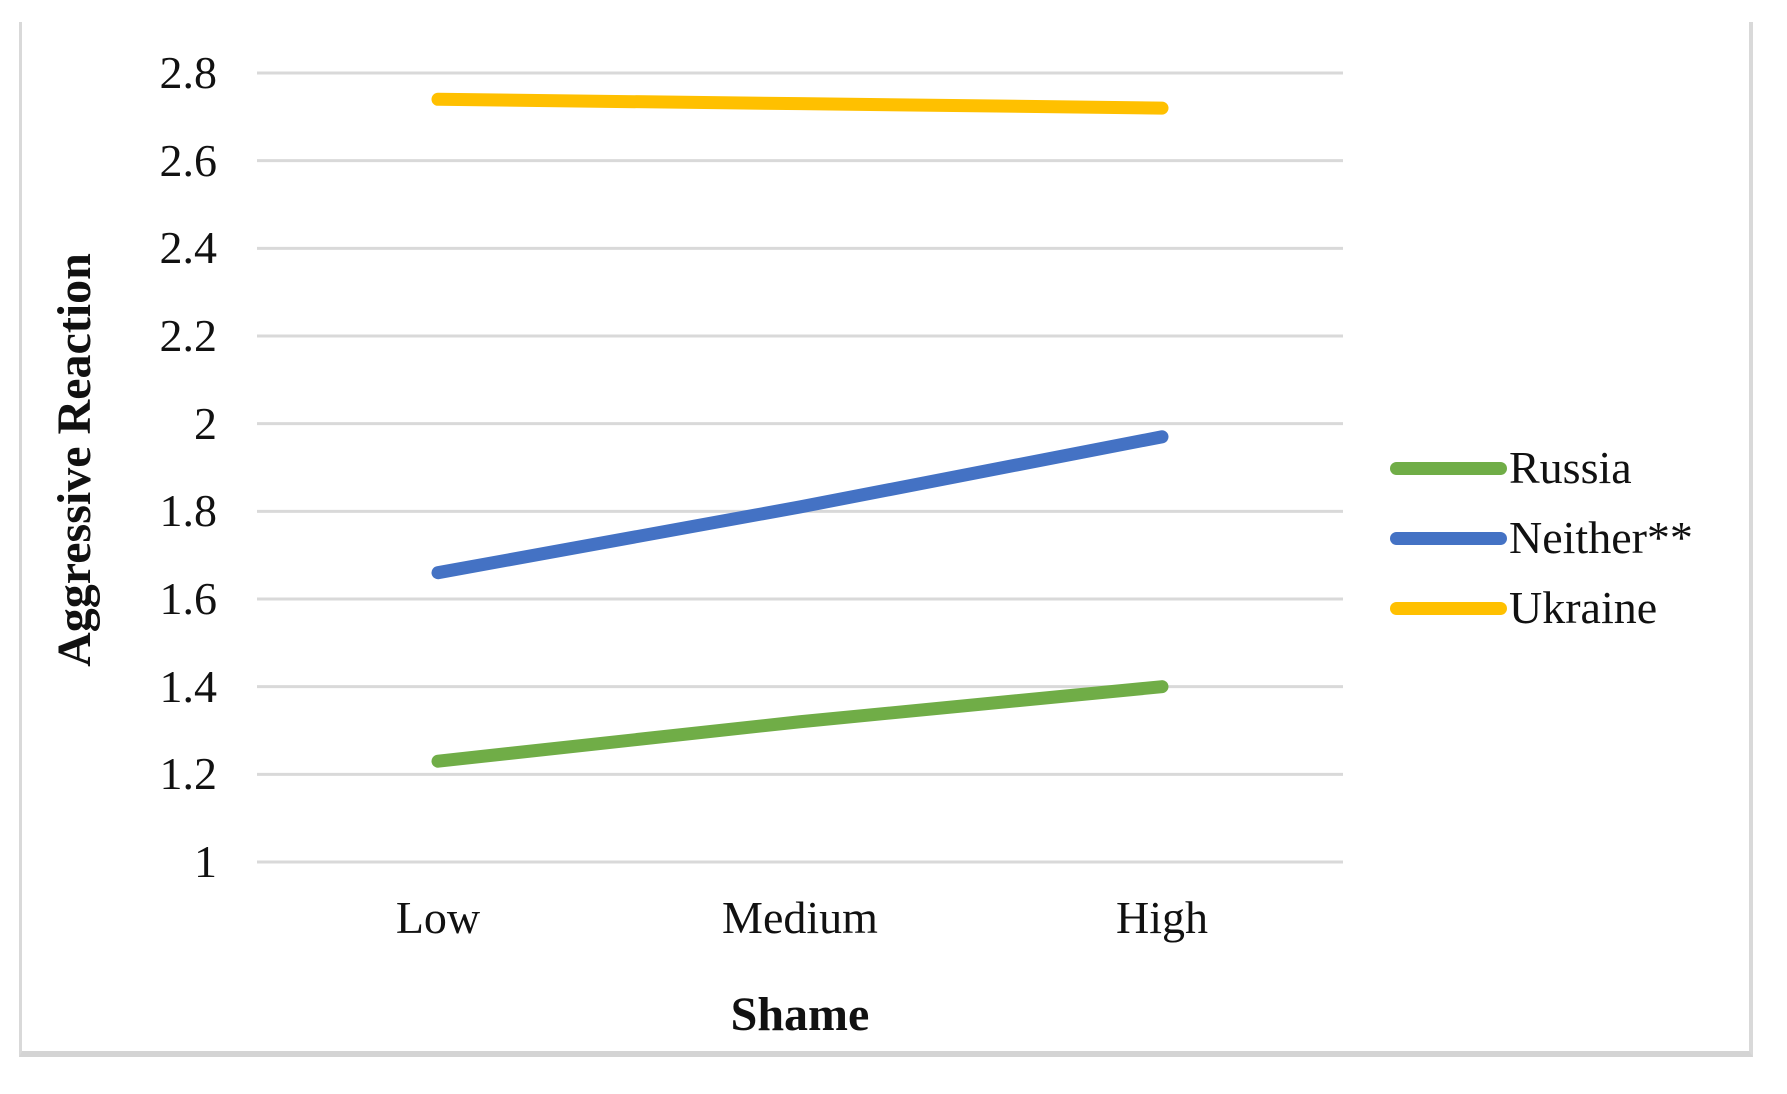 Image resolution: width=1787 pixels, height=1094 pixels. I want to click on legend-item-neither: Neither**, so click(1541, 538).